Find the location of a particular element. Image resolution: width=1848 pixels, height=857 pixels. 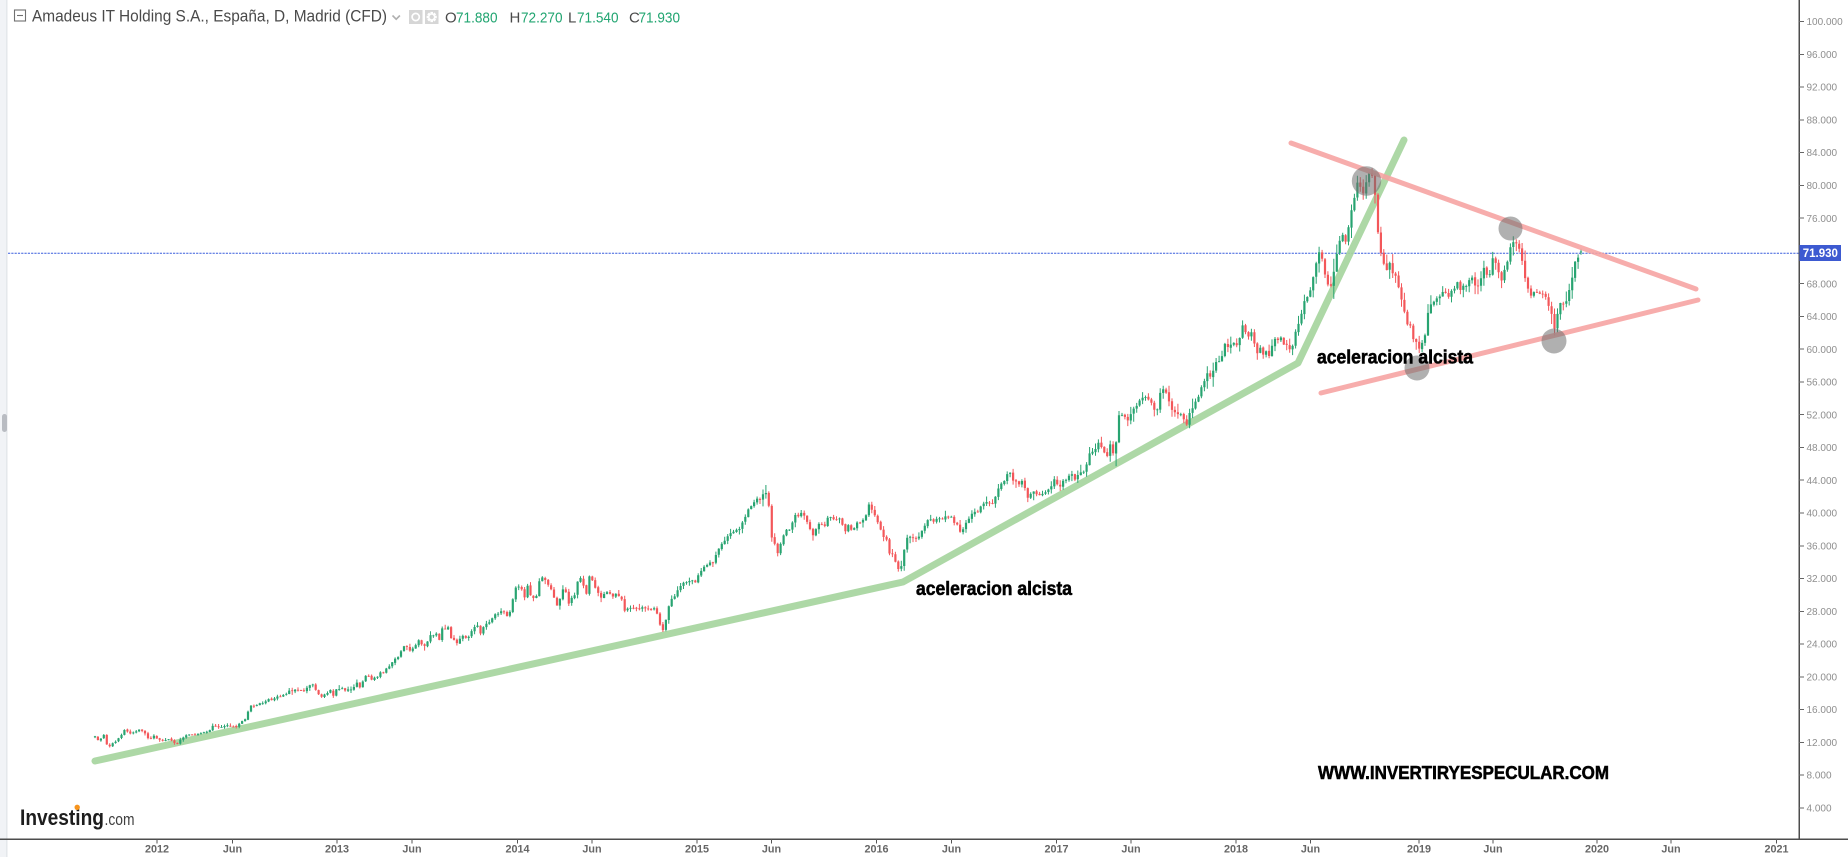

svg-text: 52.000 is located at coordinates (1822, 415).